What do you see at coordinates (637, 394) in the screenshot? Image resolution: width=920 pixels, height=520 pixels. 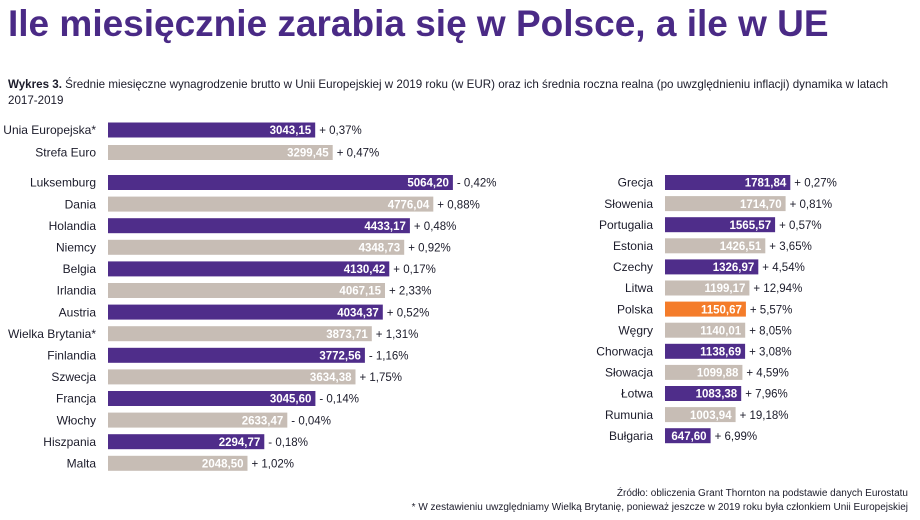 I see `category-label-lotwa: Łotwa` at bounding box center [637, 394].